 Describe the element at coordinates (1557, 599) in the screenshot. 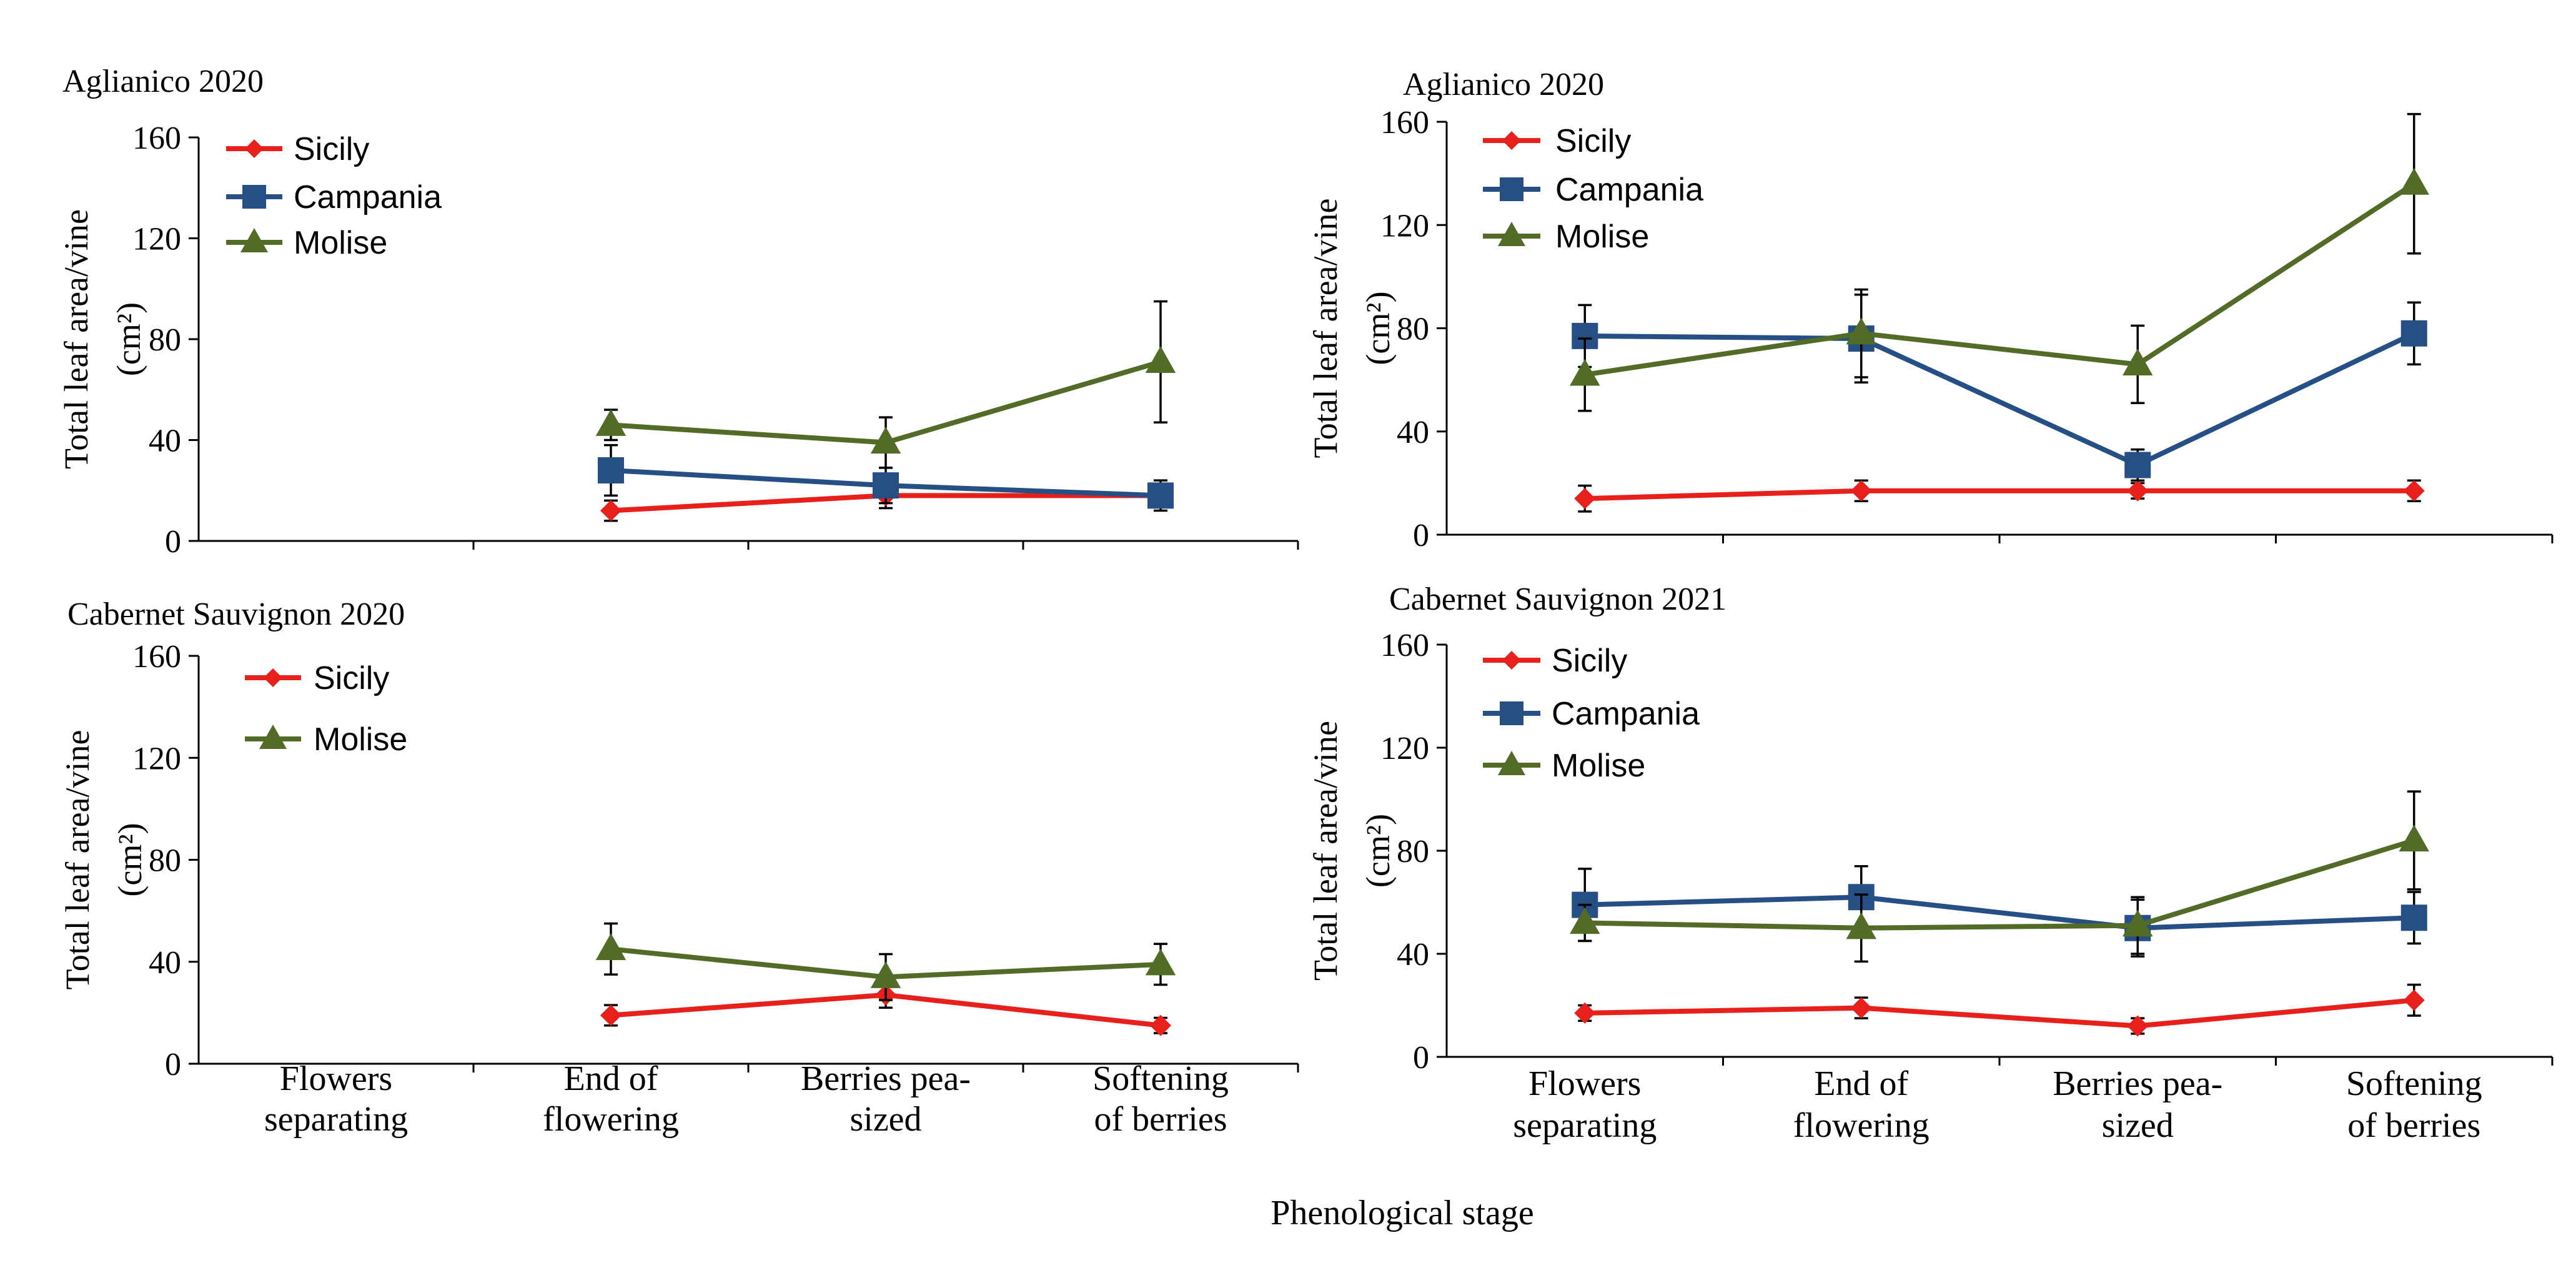

I see `chart-title: Cabernet Sauvignon 2021` at that location.